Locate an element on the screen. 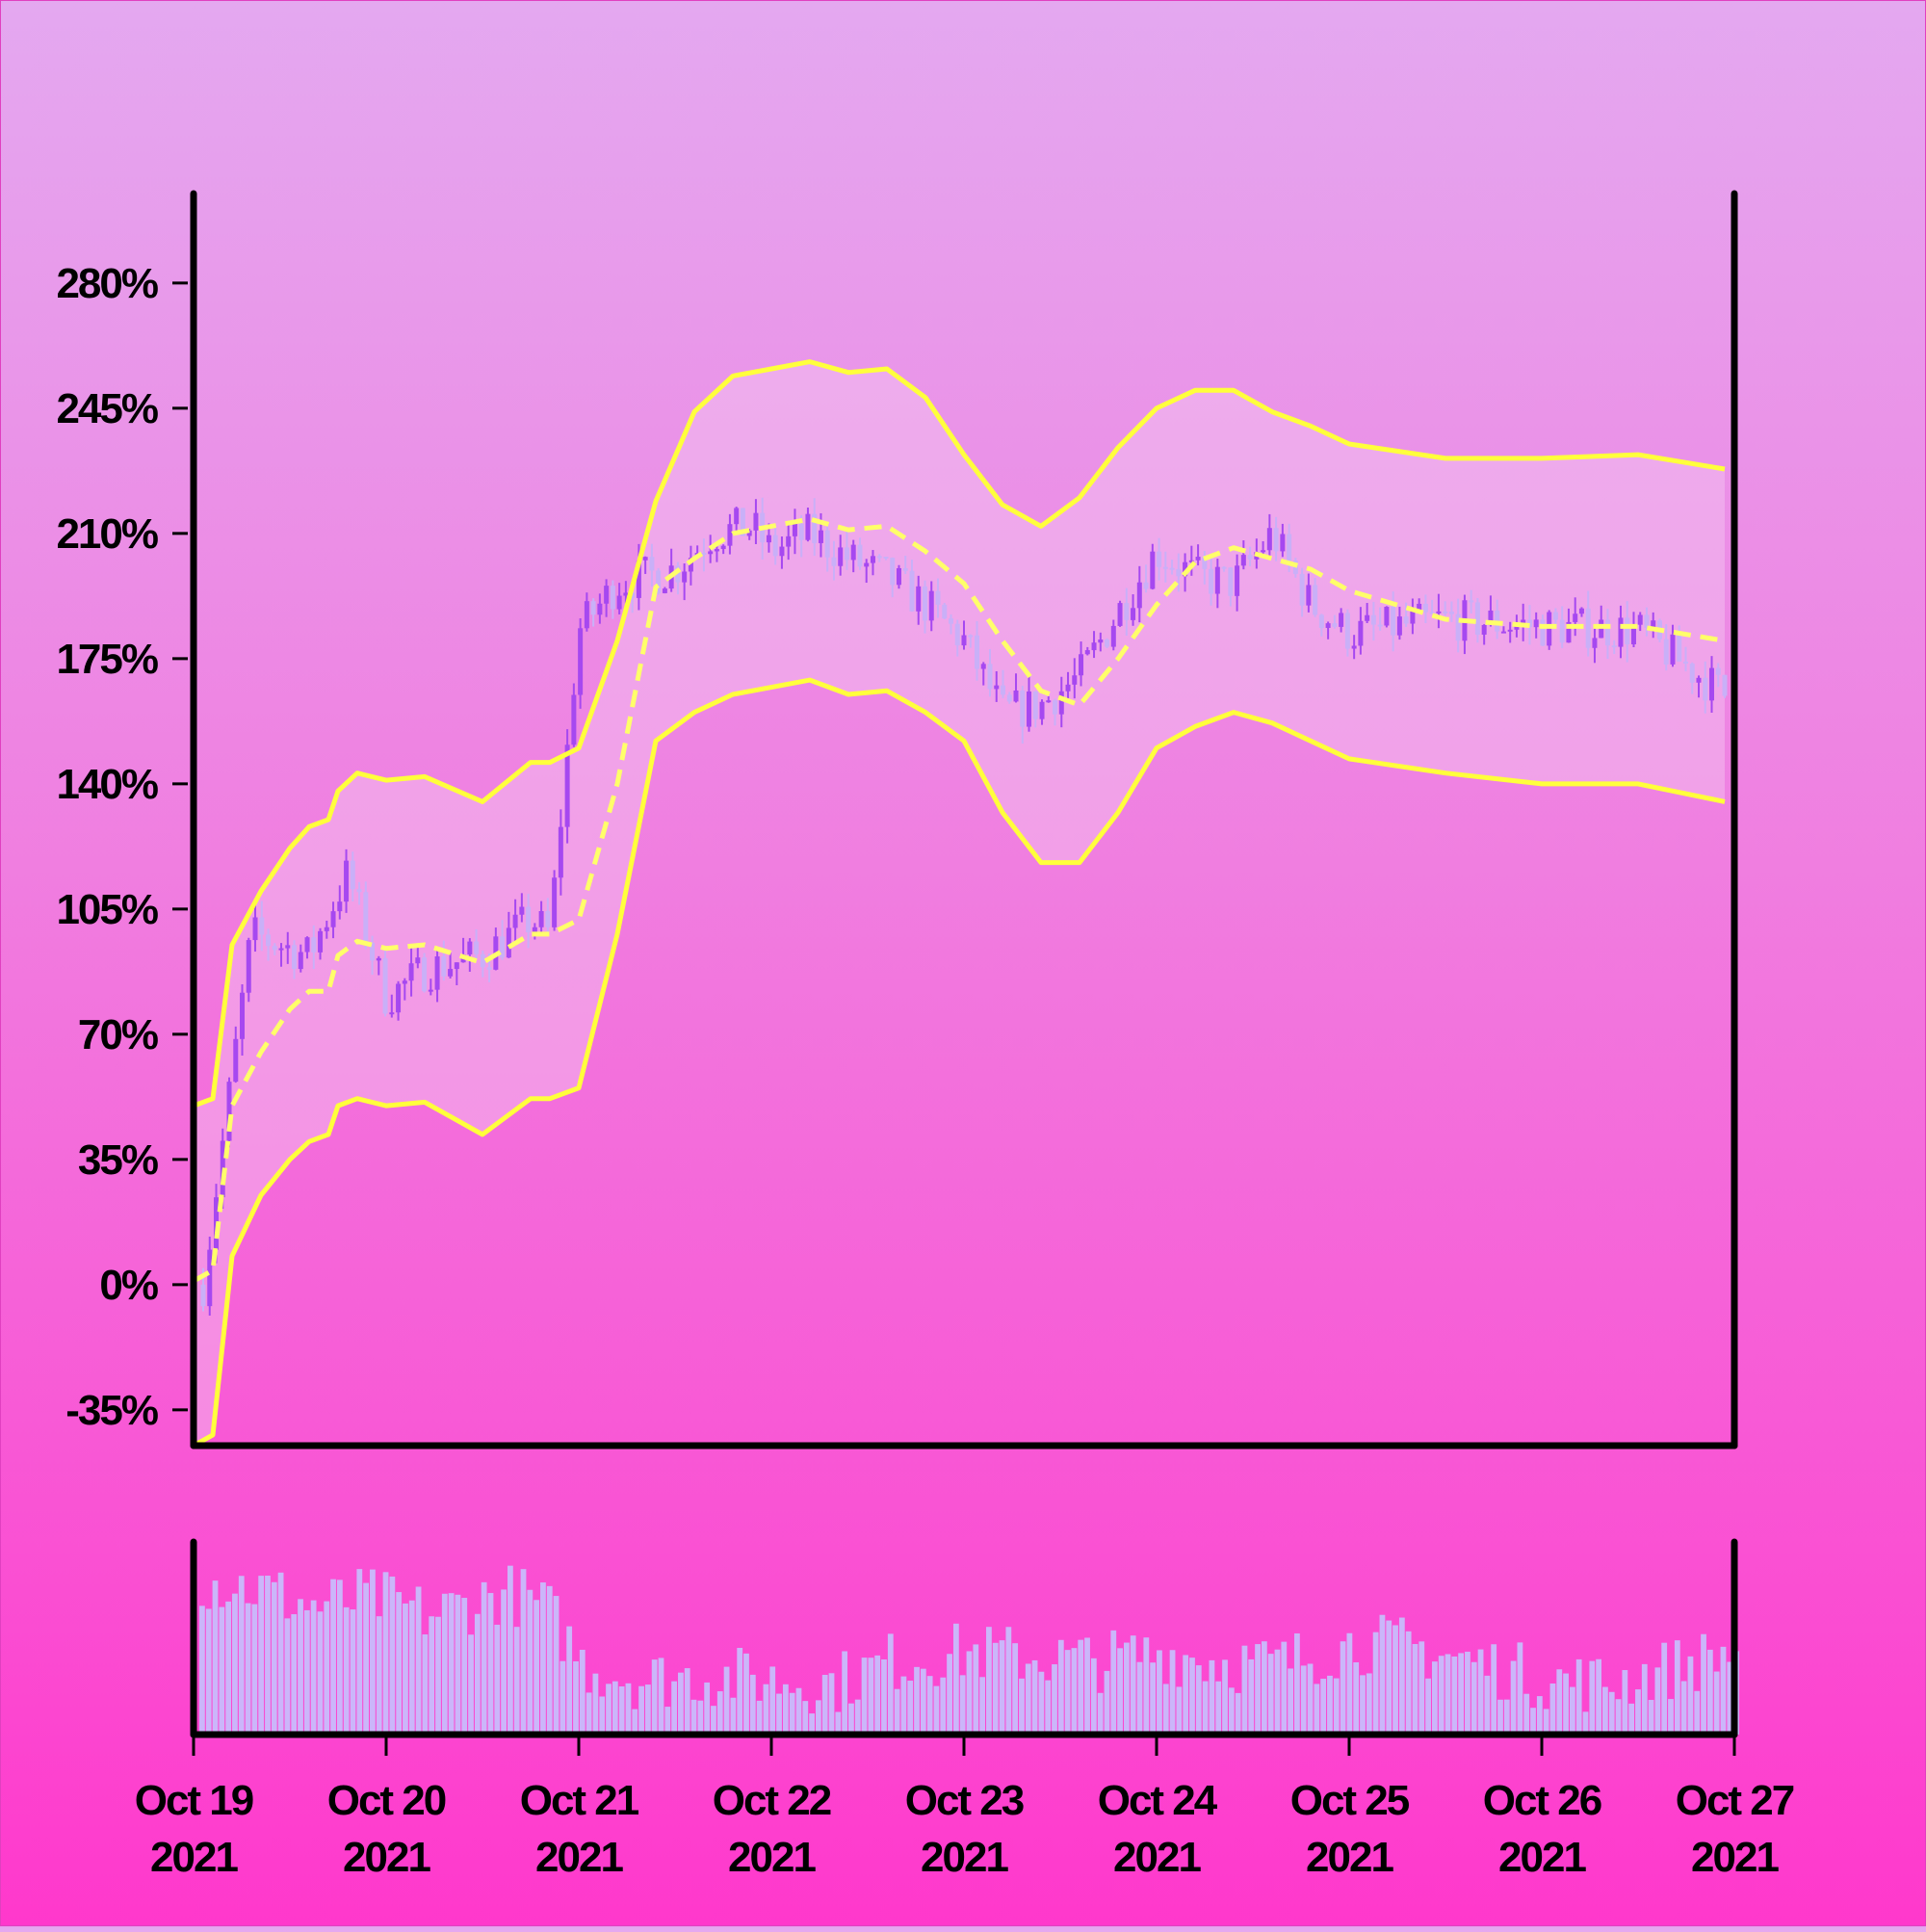 Image resolution: width=1926 pixels, height=1932 pixels. x-tick-label-date: Oct 23 is located at coordinates (964, 1800).